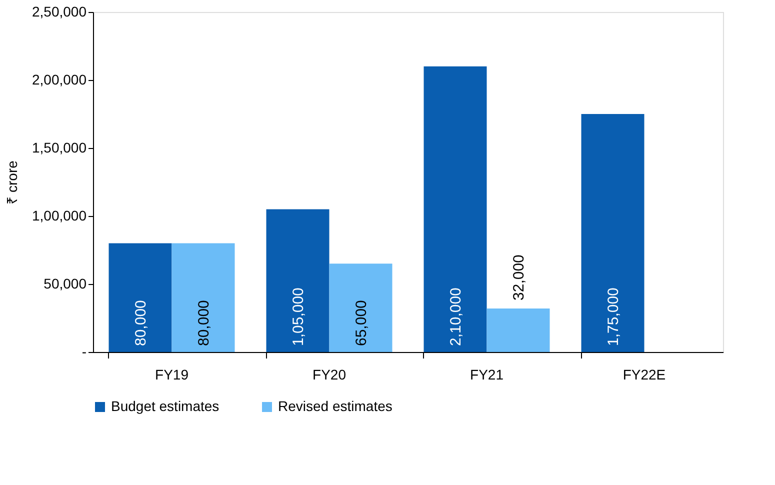 Image resolution: width=775 pixels, height=485 pixels. Describe the element at coordinates (361, 323) in the screenshot. I see `data-label: 65,000` at that location.